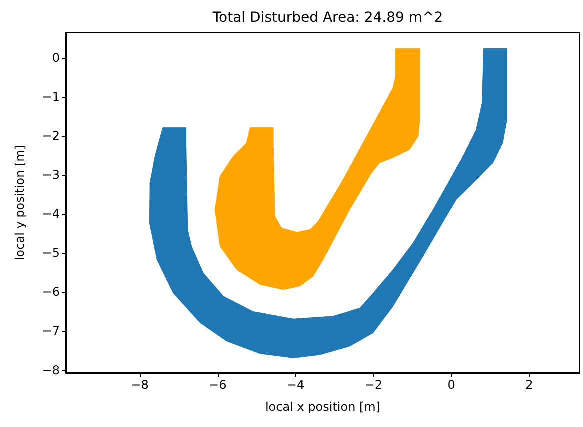  I want to click on x-tick-label: 2, so click(530, 385).